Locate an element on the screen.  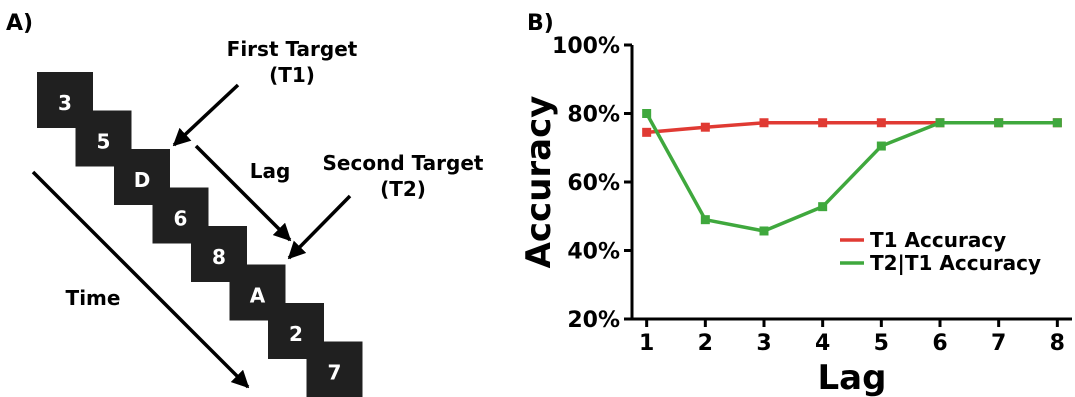
stimulus-symbol: 6 is located at coordinates (181, 219).